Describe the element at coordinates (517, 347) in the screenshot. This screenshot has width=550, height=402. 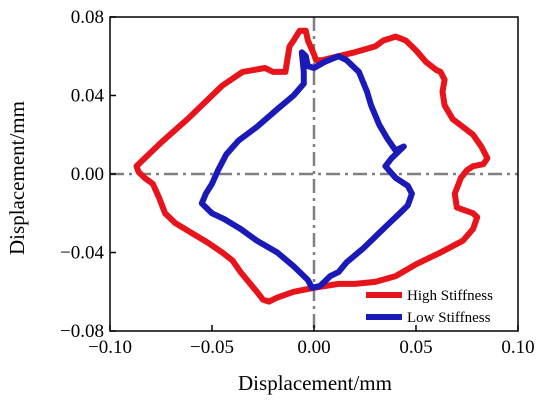
I see `x-tick-label: 0.10` at that location.